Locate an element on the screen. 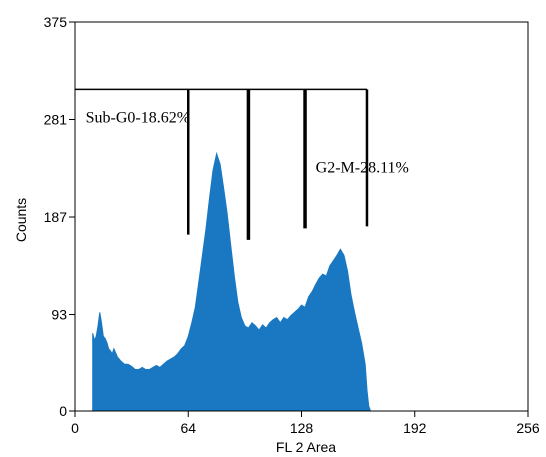  x-tick-label: 128 is located at coordinates (302, 428).